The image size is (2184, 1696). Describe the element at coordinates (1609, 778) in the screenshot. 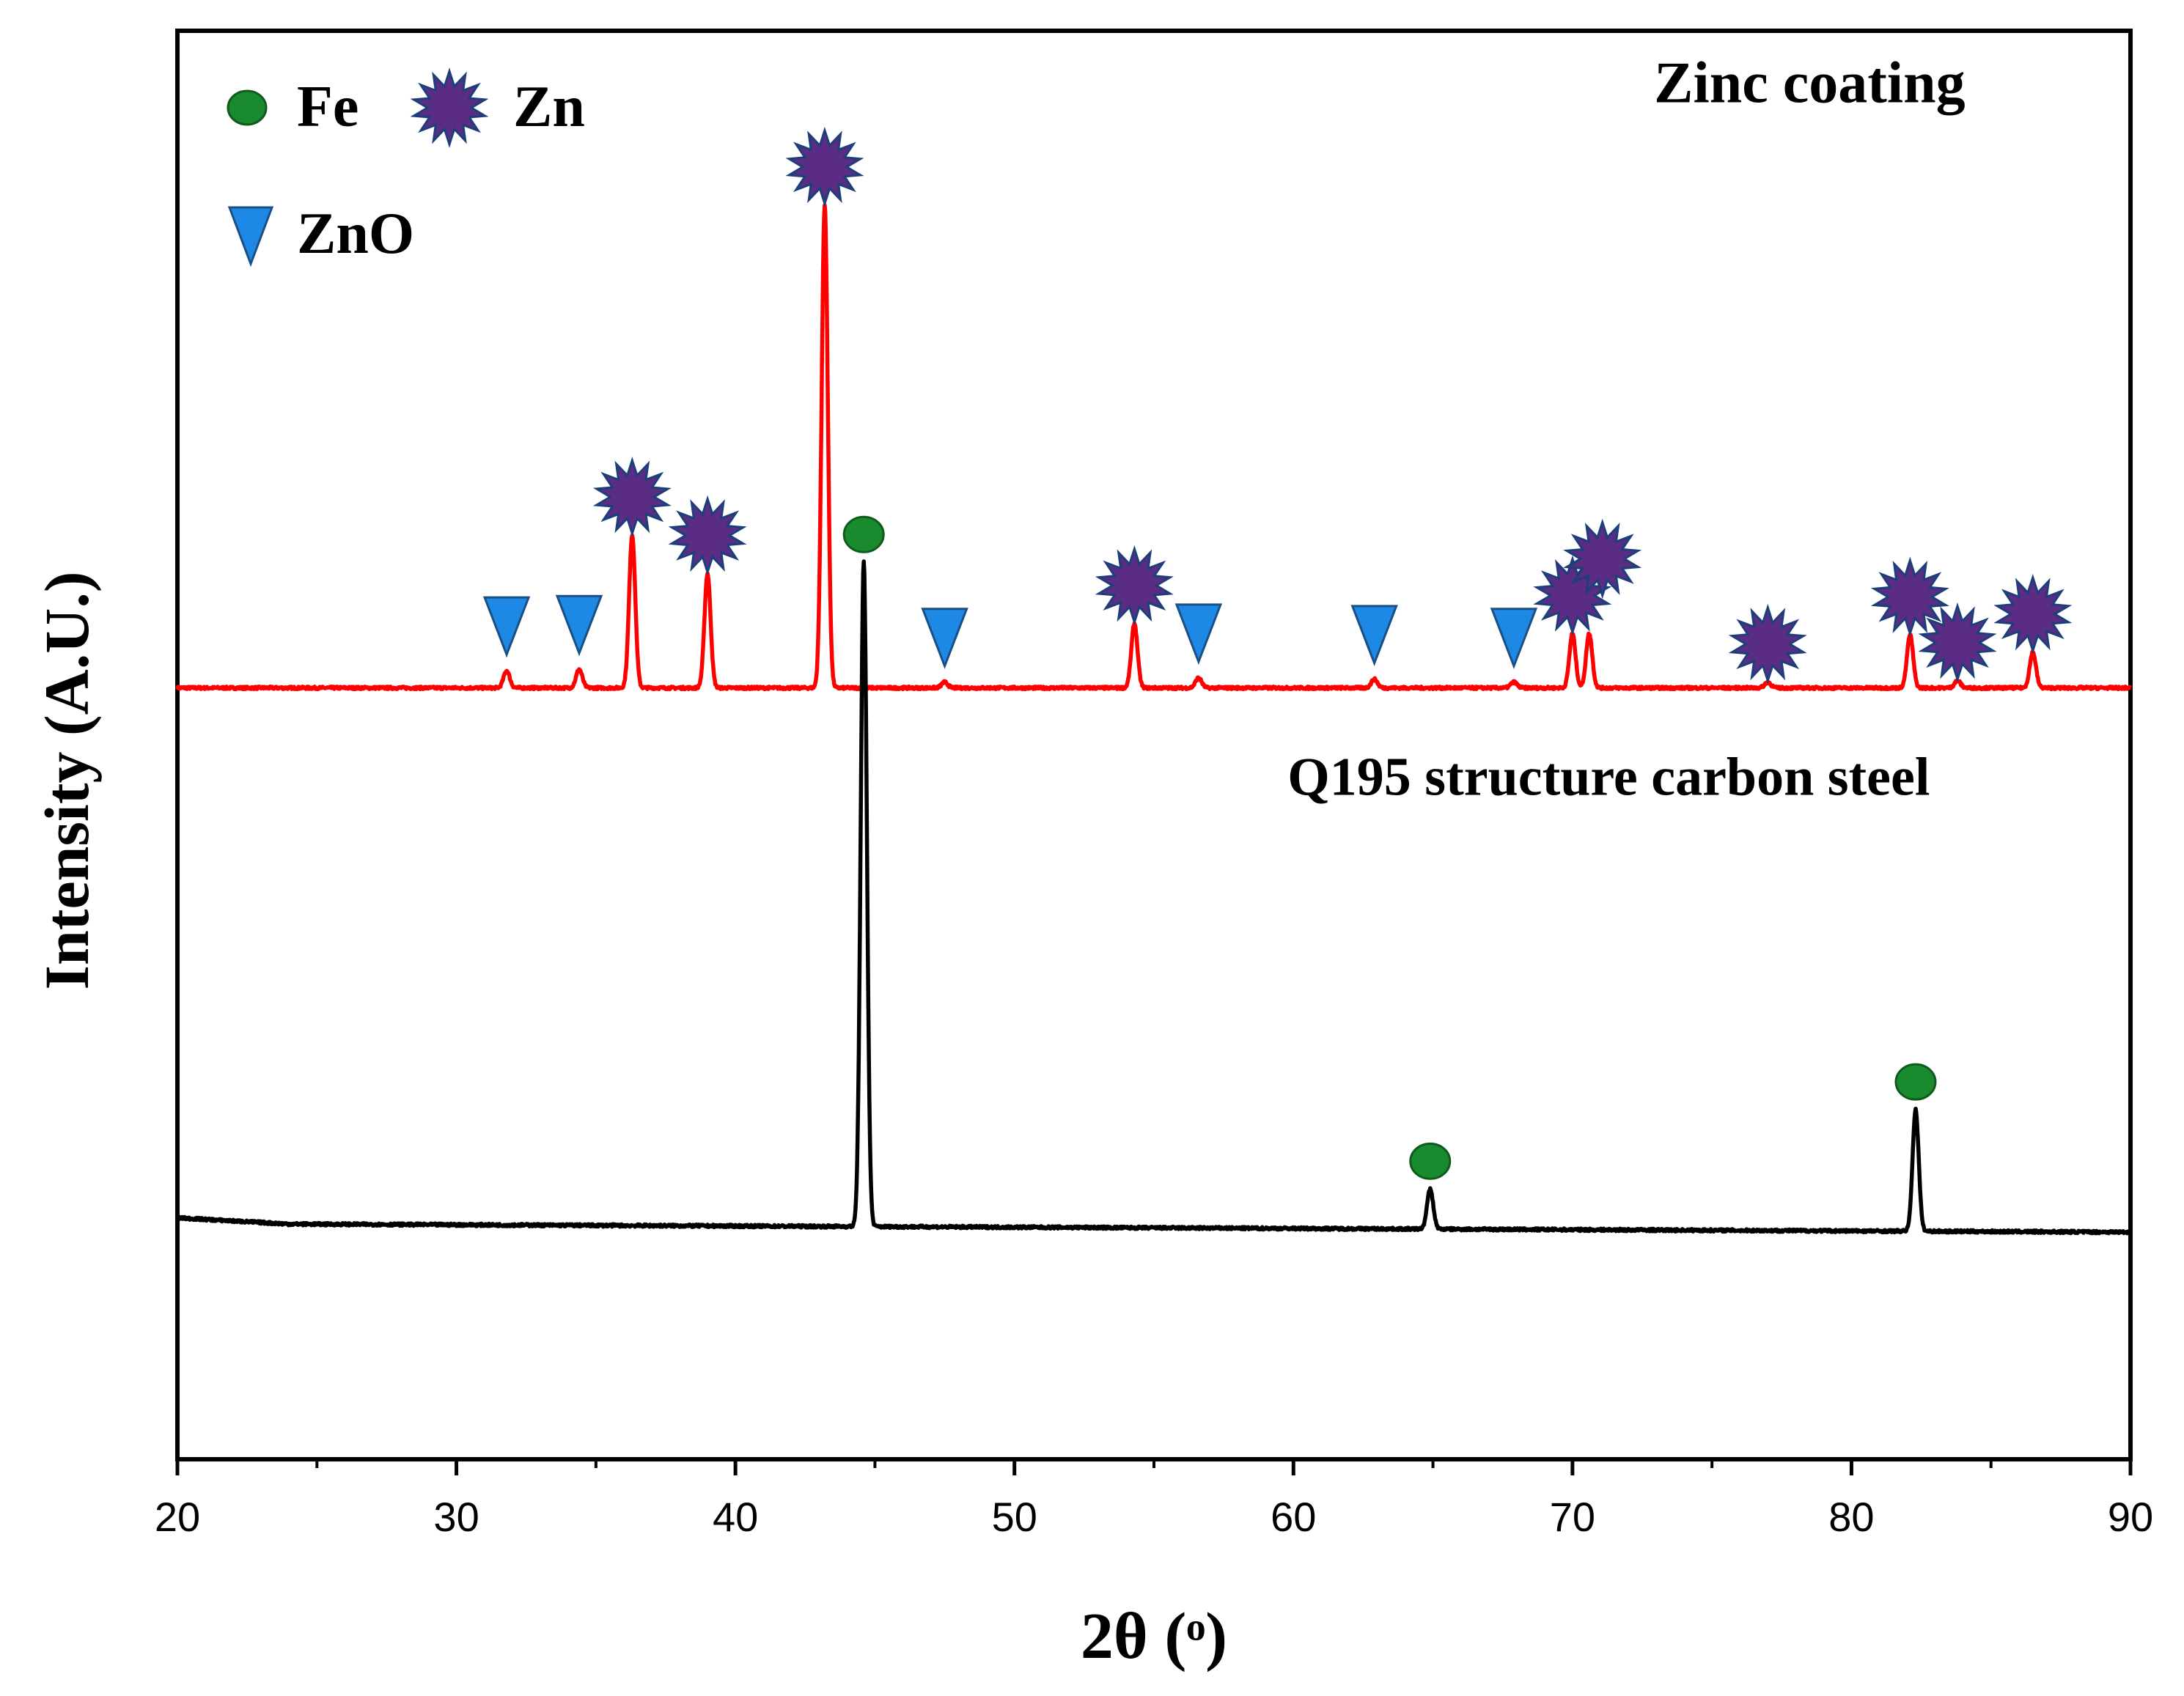

I see `annotation-q195-steel: Q195 structure carbon steel` at that location.